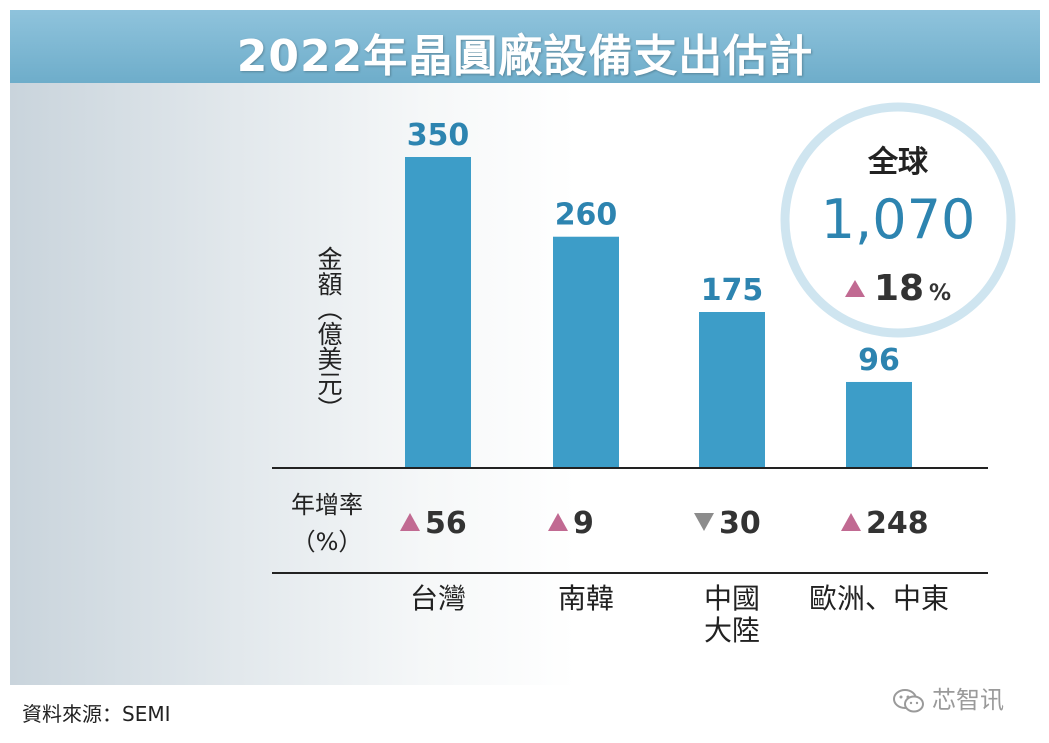  What do you see at coordinates (732, 290) in the screenshot?
I see `data-label: 175` at bounding box center [732, 290].